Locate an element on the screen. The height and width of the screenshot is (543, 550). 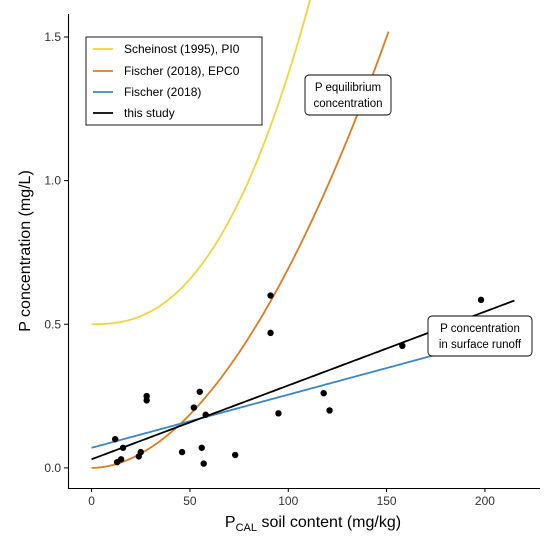
x-tick-label: 0 is located at coordinates (91, 501).